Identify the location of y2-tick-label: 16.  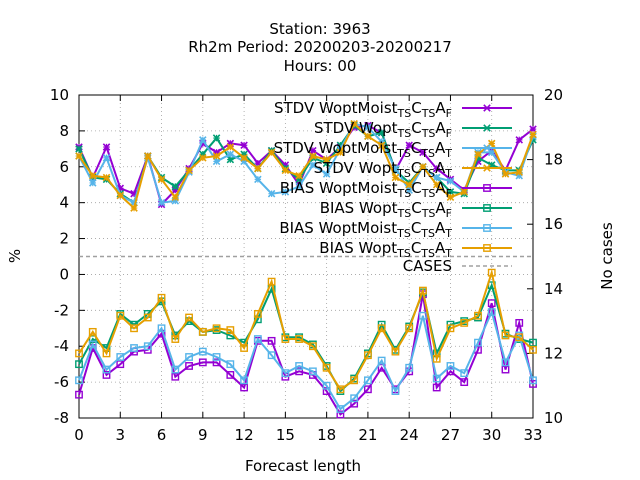
(553, 224).